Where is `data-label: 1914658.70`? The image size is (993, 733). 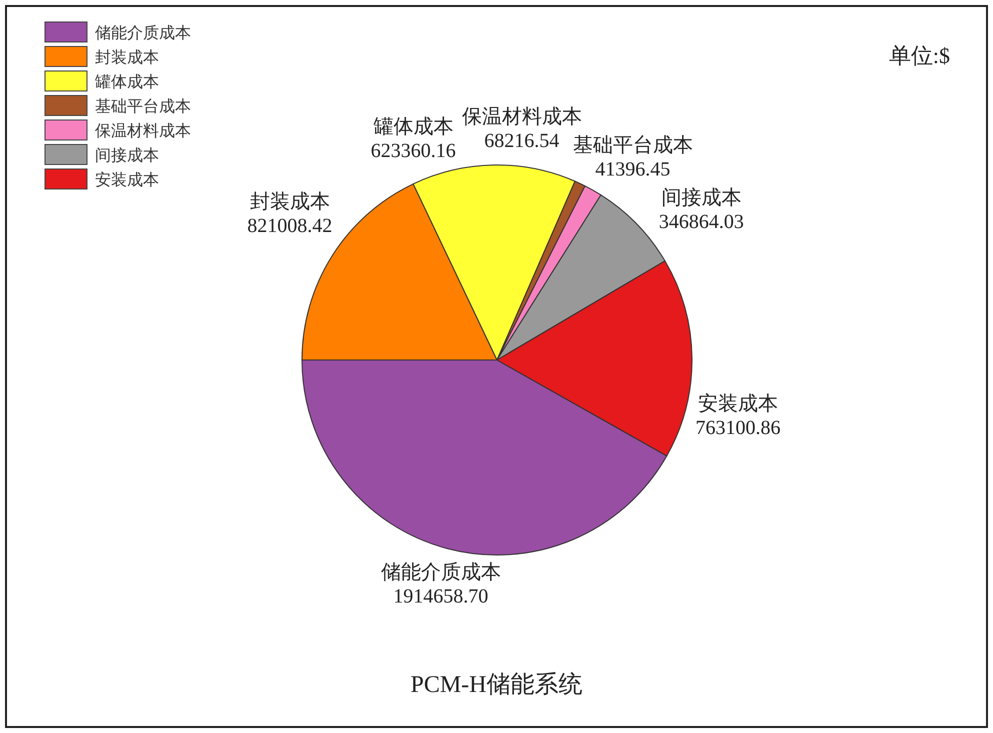
data-label: 1914658.70 is located at coordinates (440, 597).